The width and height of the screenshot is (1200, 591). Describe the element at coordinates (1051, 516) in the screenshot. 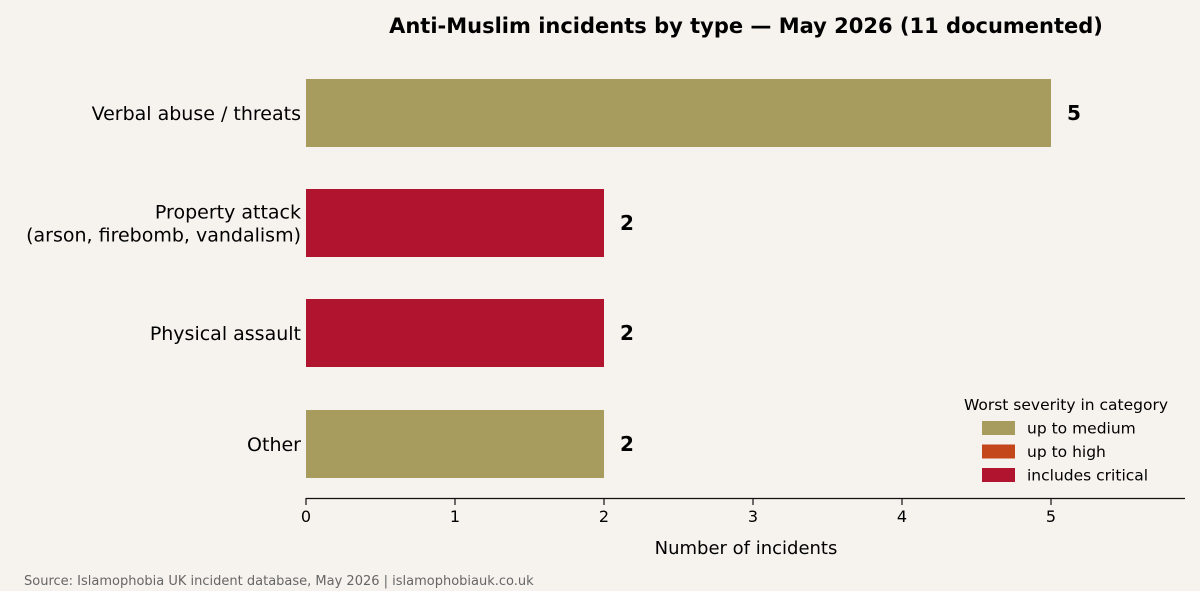

I see `x-tick-label-5: 5` at that location.